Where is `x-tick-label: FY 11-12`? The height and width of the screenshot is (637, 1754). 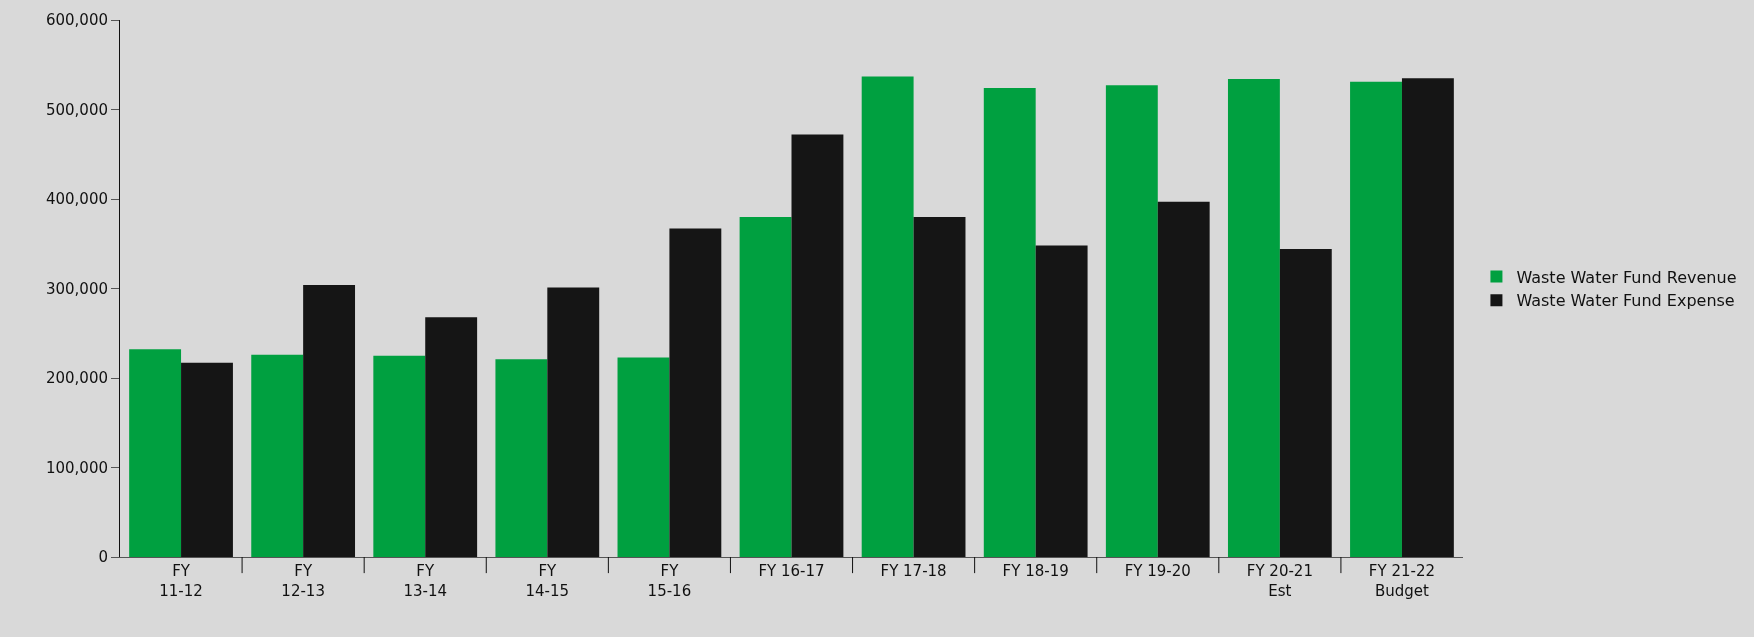
x-tick-label: FY 11-12 is located at coordinates (181, 581).